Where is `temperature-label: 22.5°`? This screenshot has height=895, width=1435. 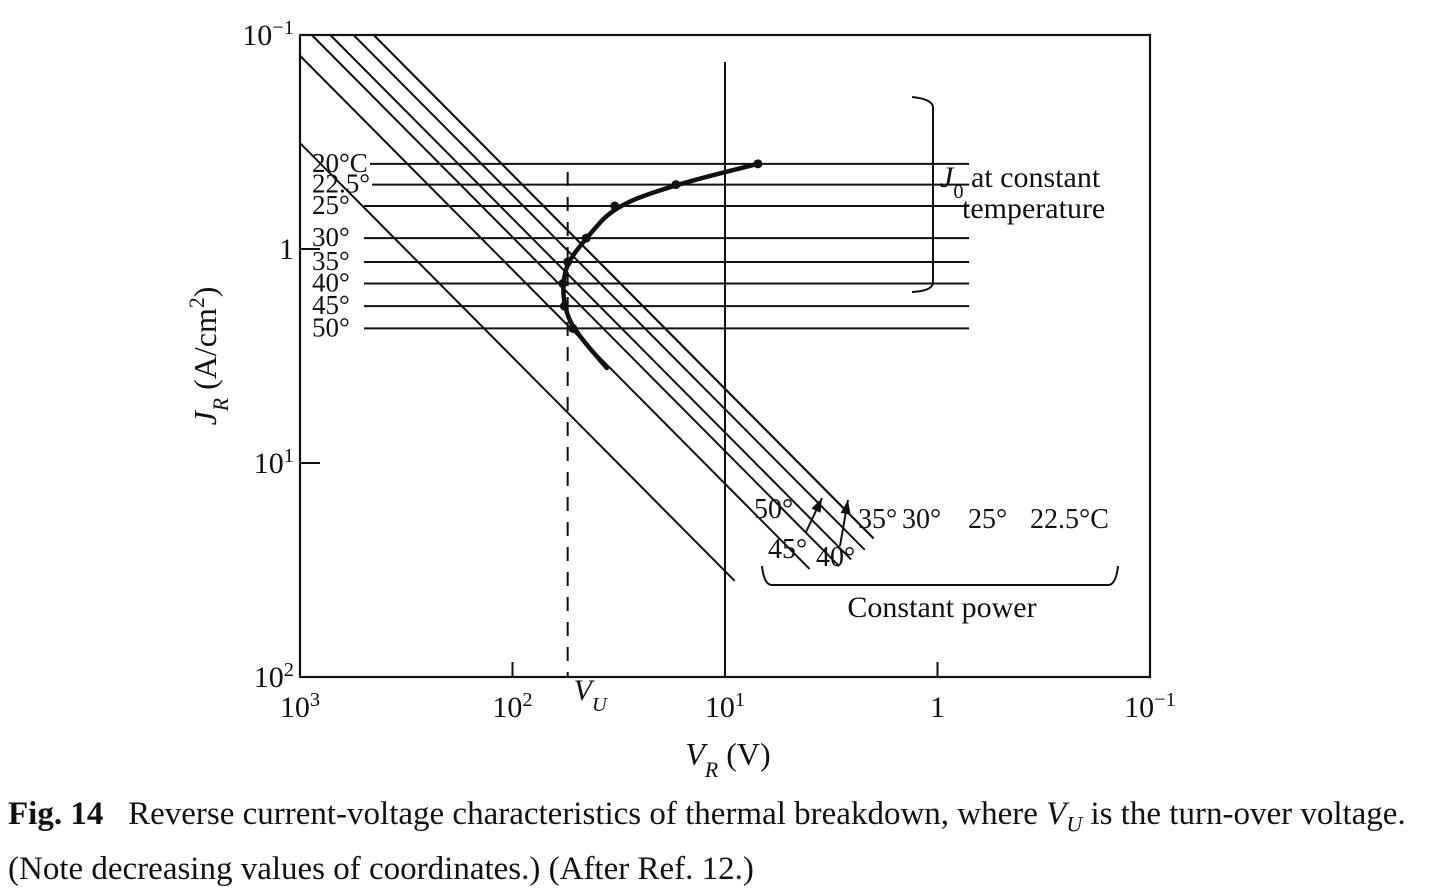 temperature-label: 22.5° is located at coordinates (341, 184).